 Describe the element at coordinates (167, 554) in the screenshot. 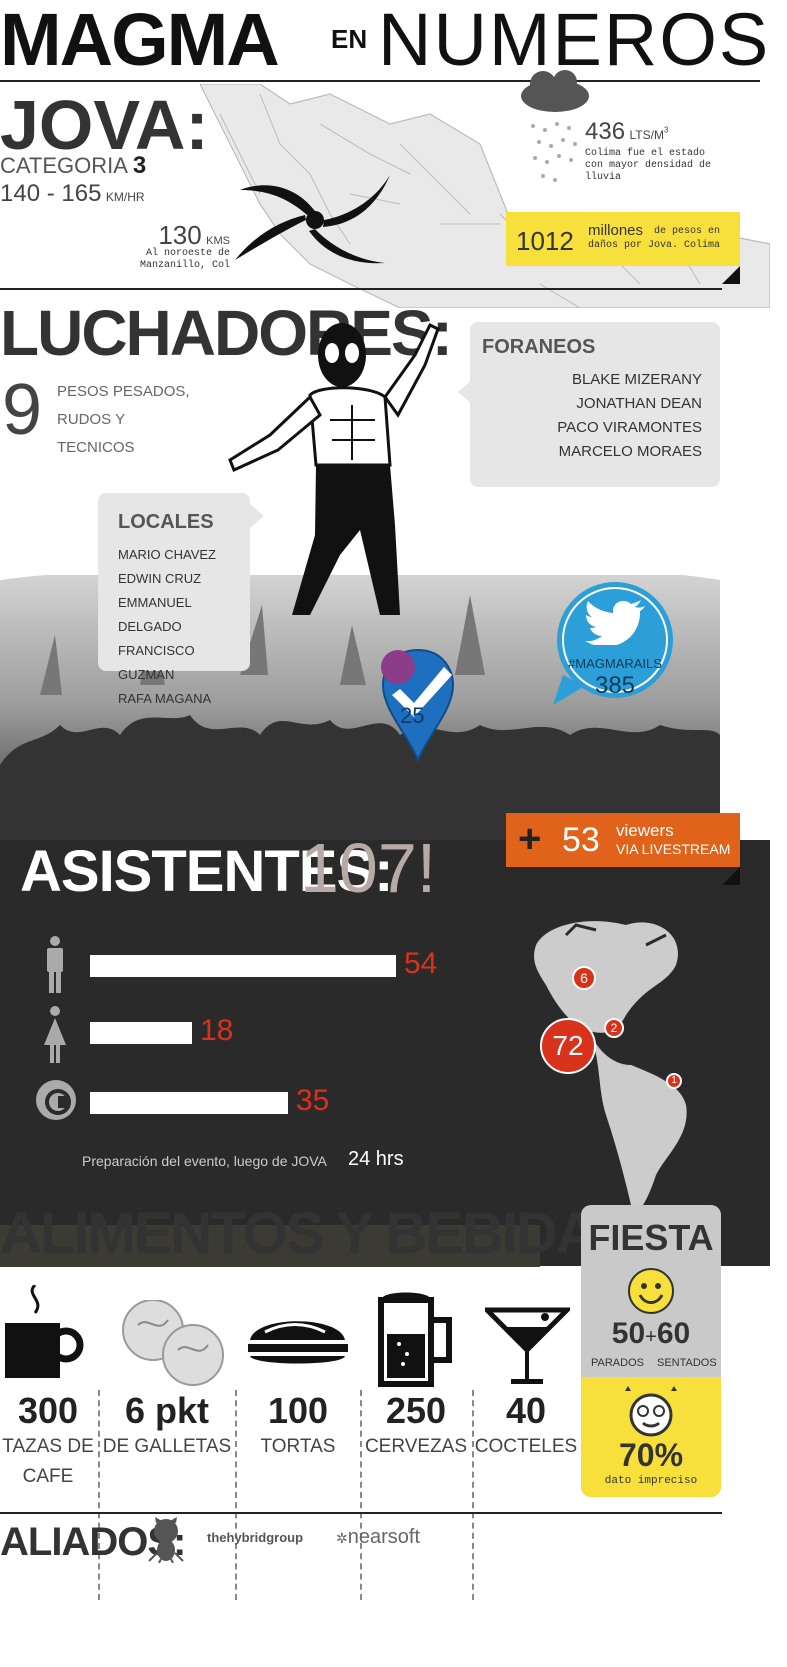

I see `local-item: MARIO CHAVEZ` at that location.